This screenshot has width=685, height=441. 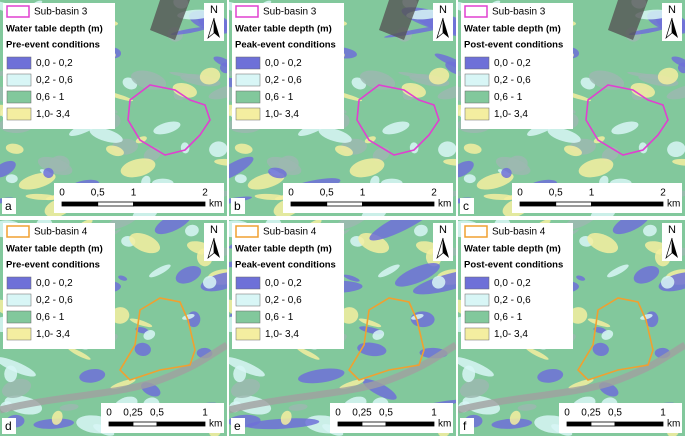 I want to click on legend-condition: Peak-event conditions, so click(x=285, y=265).